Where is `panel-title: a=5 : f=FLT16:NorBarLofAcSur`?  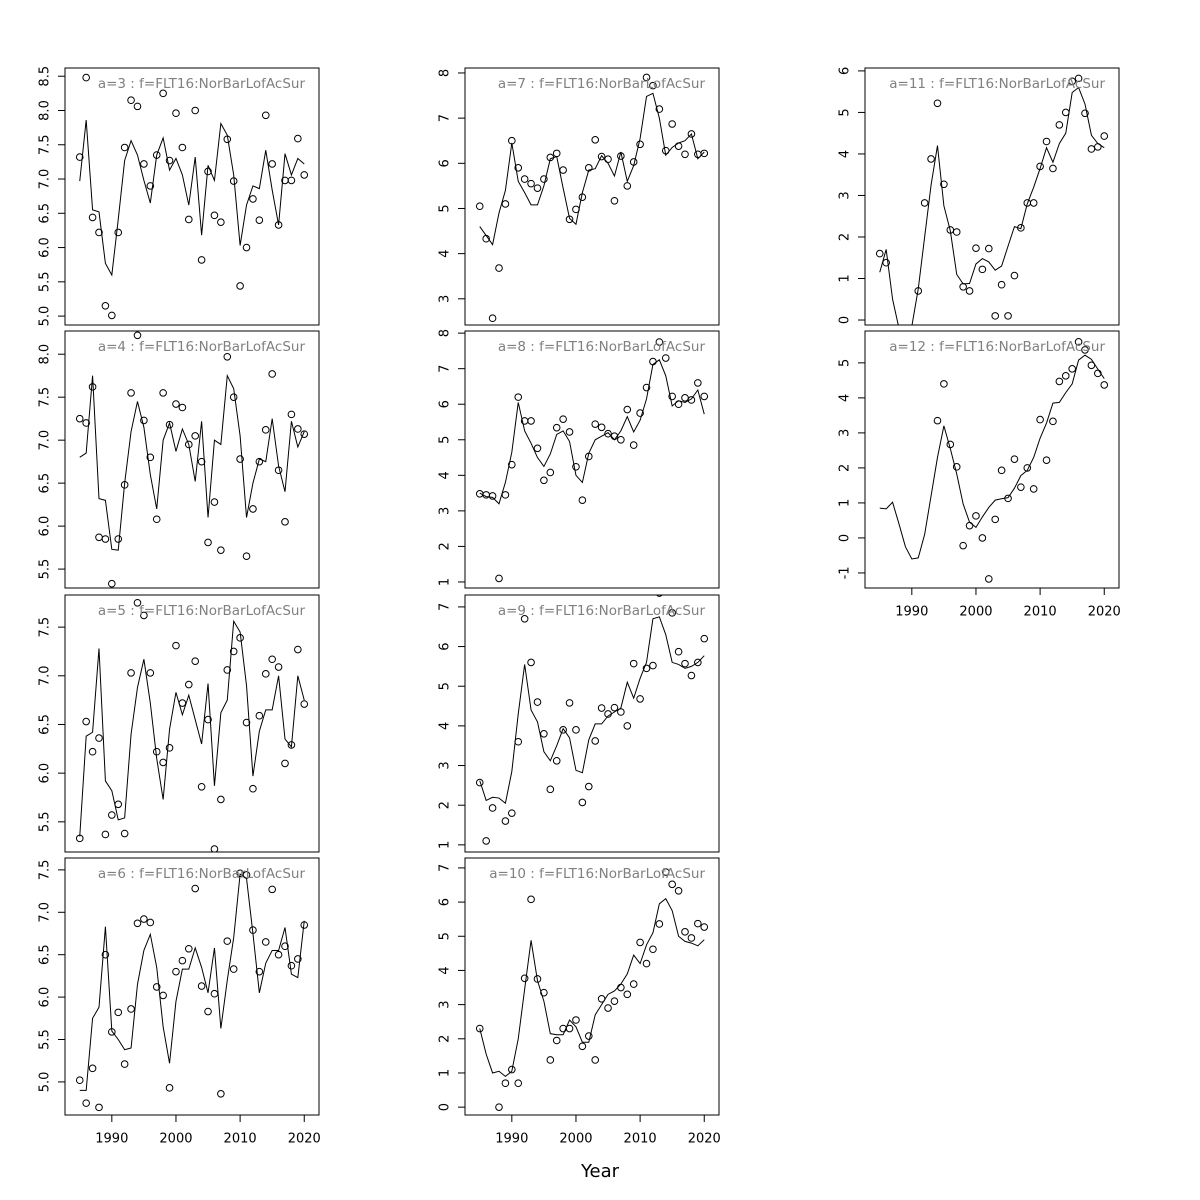
panel-title: a=5 : f=FLT16:NorBarLofAcSur is located at coordinates (202, 611).